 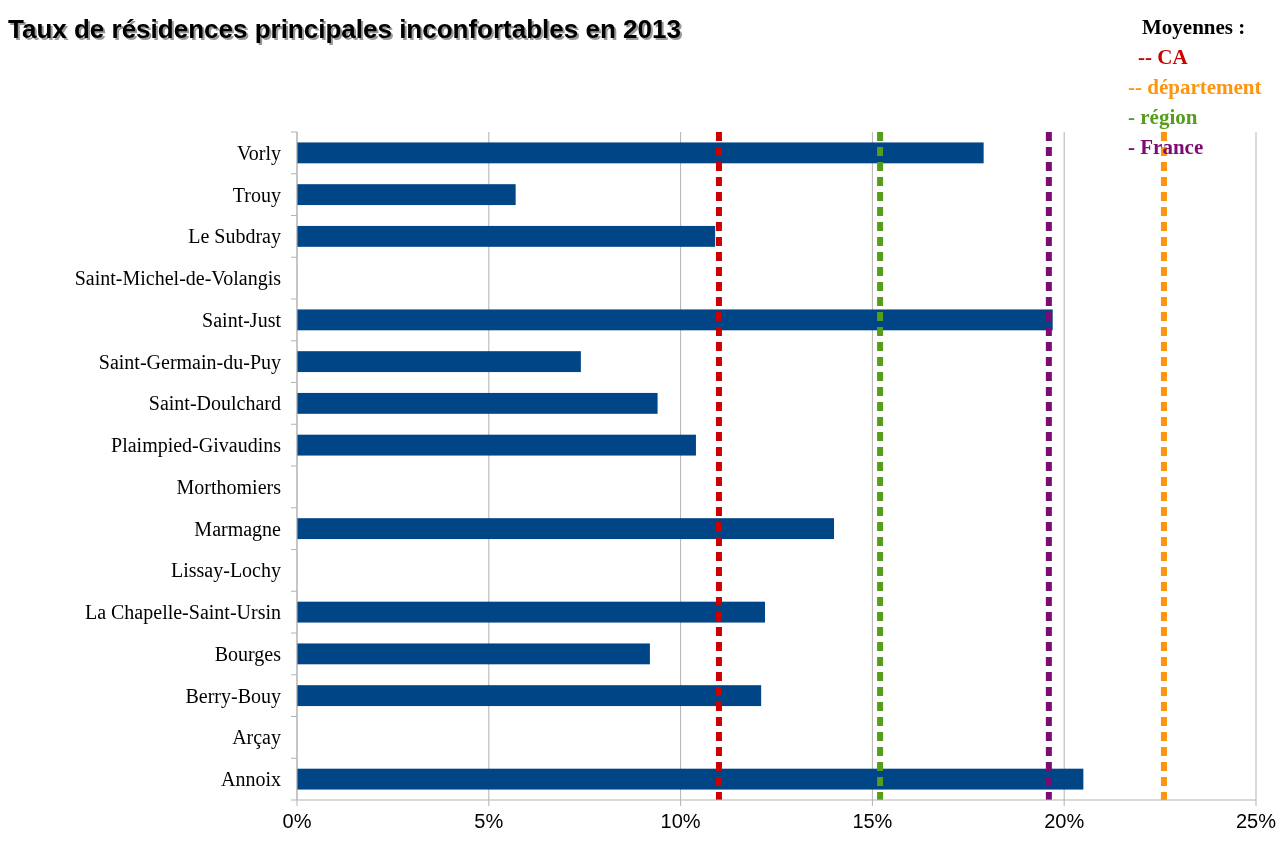 I want to click on chart-title: Taux de résidences principales inconfortables en 2013, so click(x=344, y=29).